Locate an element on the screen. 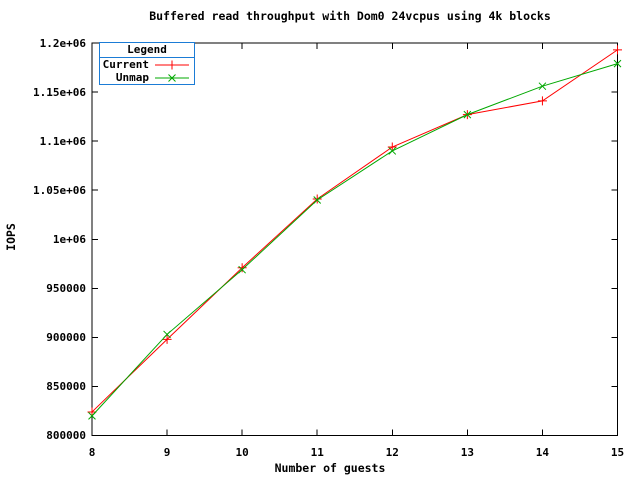  x-tick-label: 14 is located at coordinates (542, 452).